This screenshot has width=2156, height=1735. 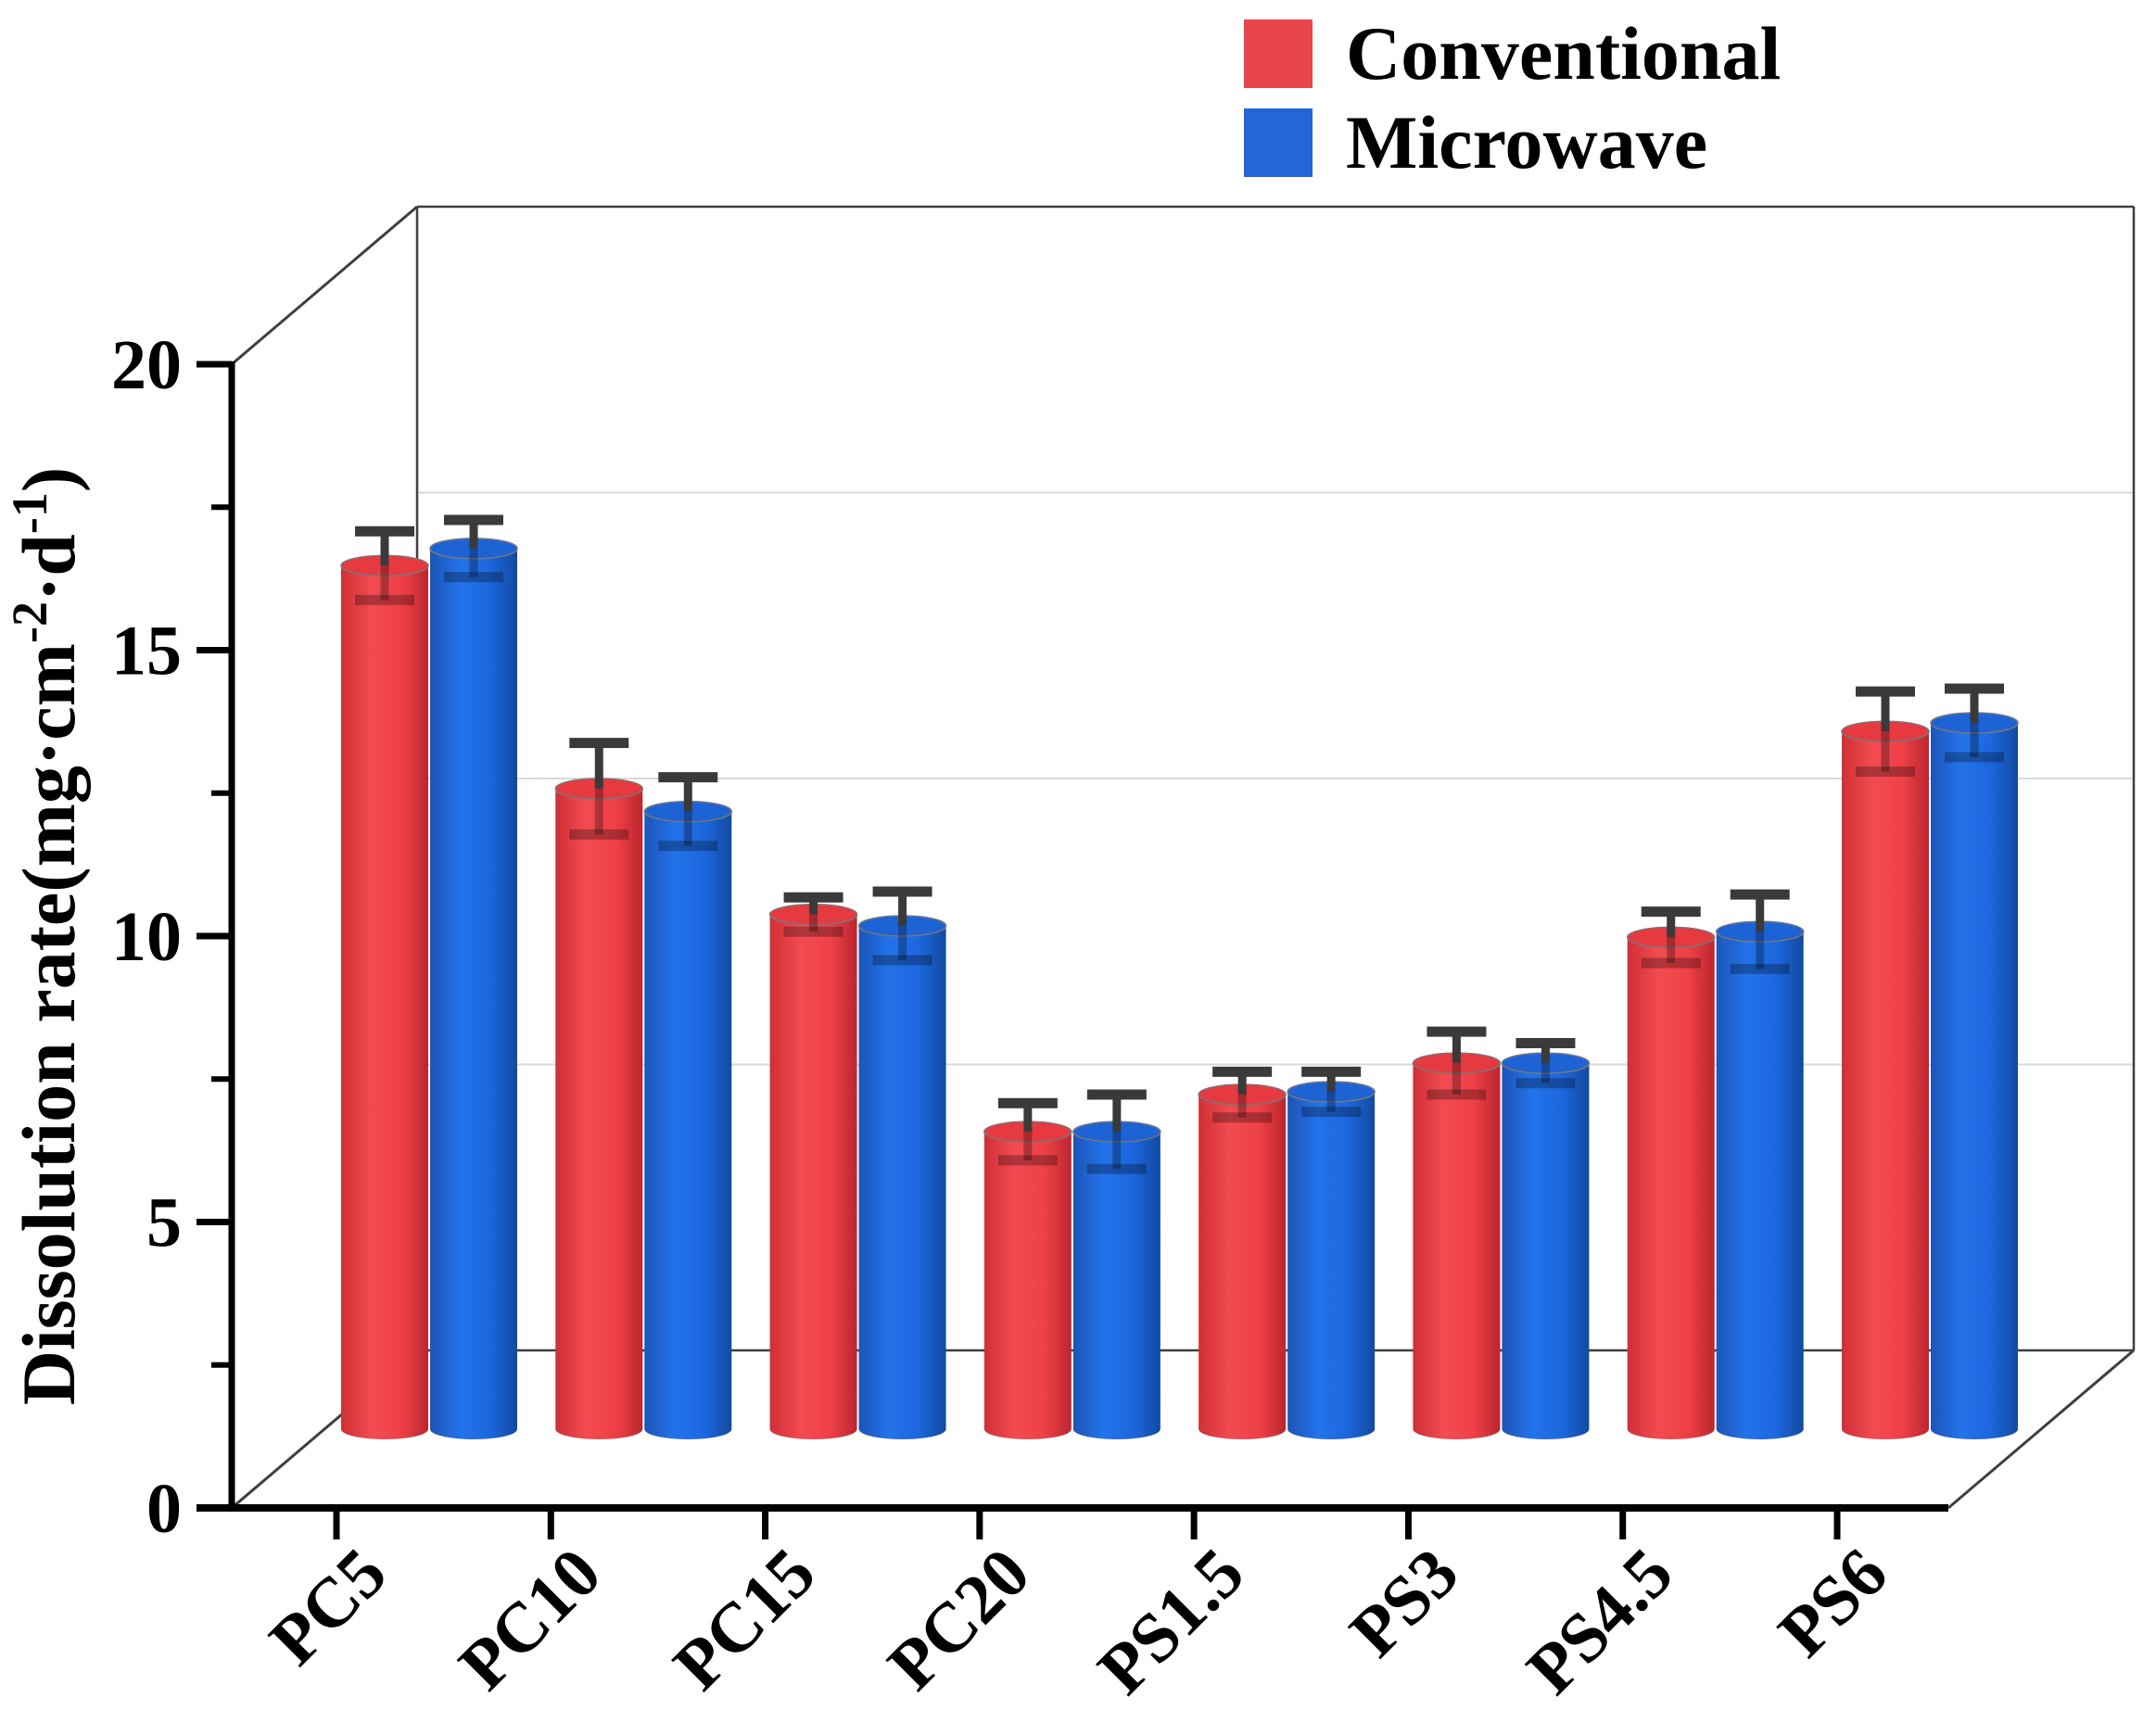 What do you see at coordinates (1600, 1622) in the screenshot?
I see `x-tick-label-PS4.5: PS4.5` at bounding box center [1600, 1622].